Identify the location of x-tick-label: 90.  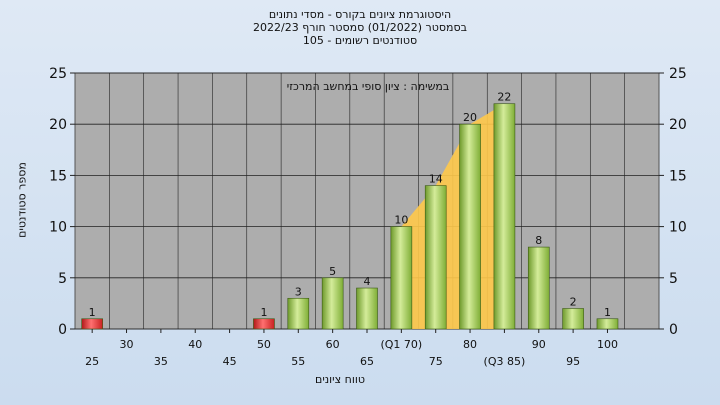
(539, 344).